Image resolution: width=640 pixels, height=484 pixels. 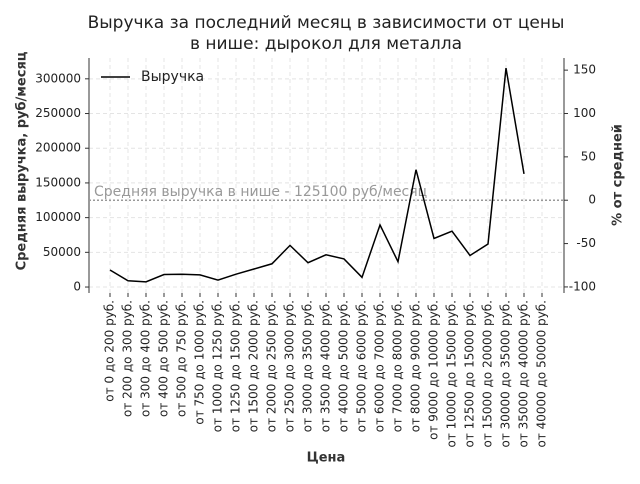 I want to click on x-tick-label: от 1250 до 1500 руб., so click(x=236, y=366).